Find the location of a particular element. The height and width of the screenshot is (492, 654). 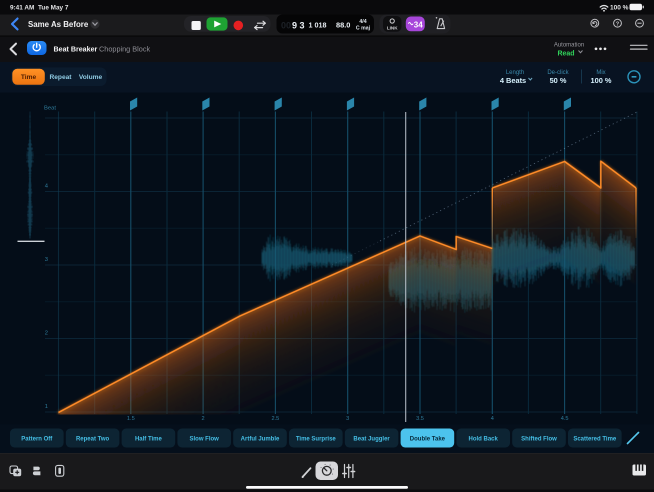

svg-text: LINK is located at coordinates (392, 28).